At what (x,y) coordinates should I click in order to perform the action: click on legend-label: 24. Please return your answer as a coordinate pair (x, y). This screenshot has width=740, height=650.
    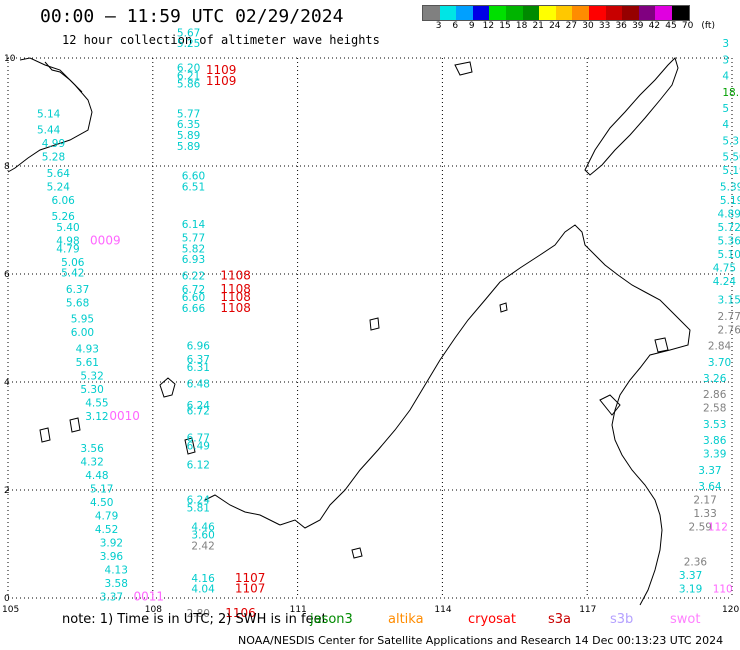
    Looking at the image, I should click on (555, 26).